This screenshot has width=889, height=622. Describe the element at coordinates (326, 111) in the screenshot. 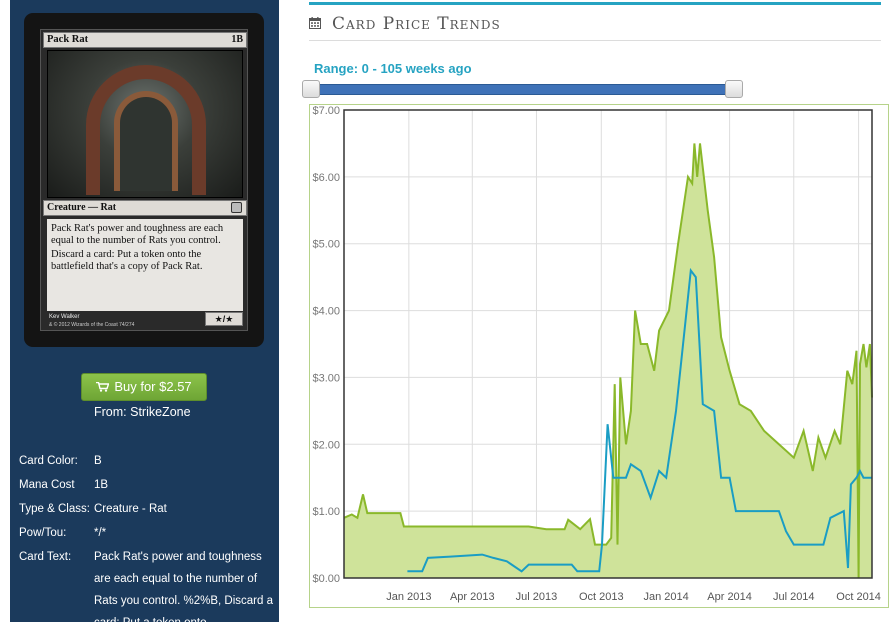

I see `y-tick-label: $7.00` at that location.